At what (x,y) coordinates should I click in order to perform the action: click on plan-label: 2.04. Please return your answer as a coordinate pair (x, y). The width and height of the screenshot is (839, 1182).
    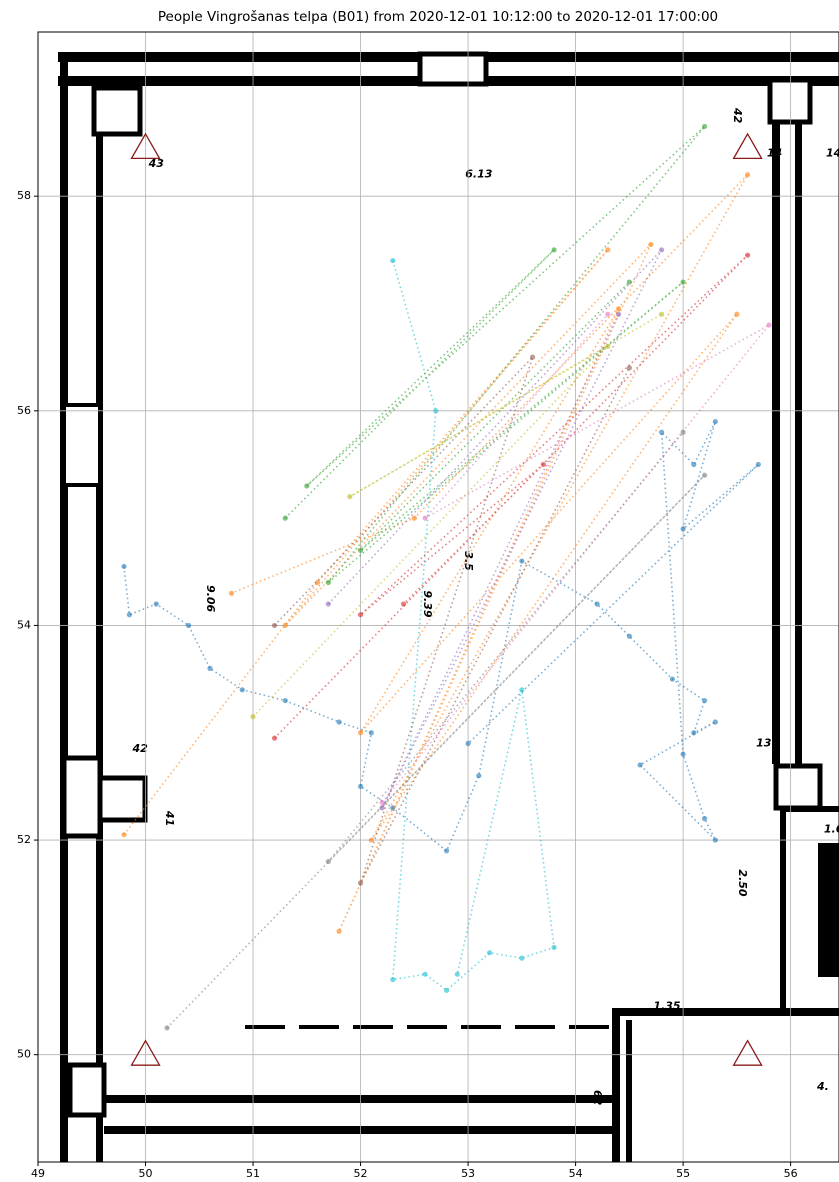
    Looking at the image, I should click on (823, 893).